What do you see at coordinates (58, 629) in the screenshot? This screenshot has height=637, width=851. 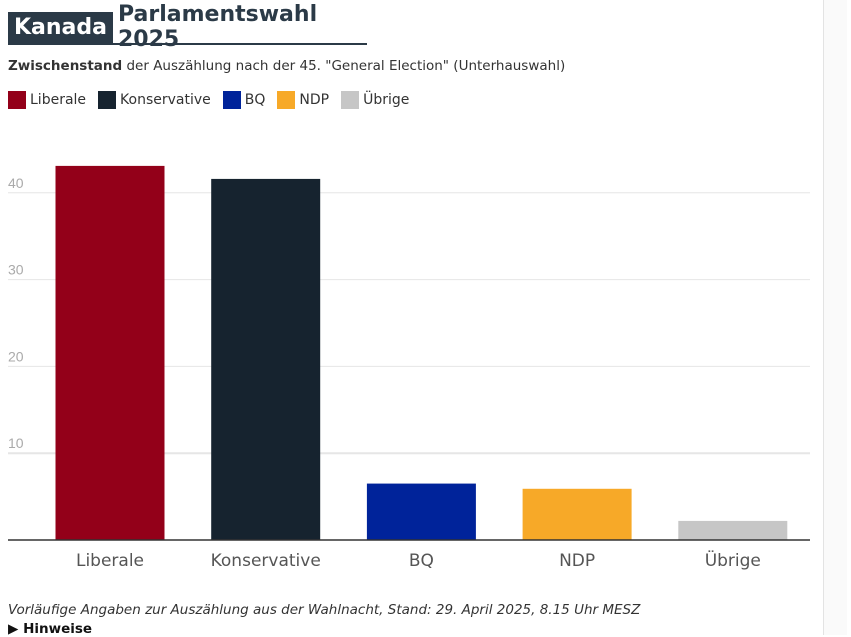 I see `hinweise-label: Hinweise` at bounding box center [58, 629].